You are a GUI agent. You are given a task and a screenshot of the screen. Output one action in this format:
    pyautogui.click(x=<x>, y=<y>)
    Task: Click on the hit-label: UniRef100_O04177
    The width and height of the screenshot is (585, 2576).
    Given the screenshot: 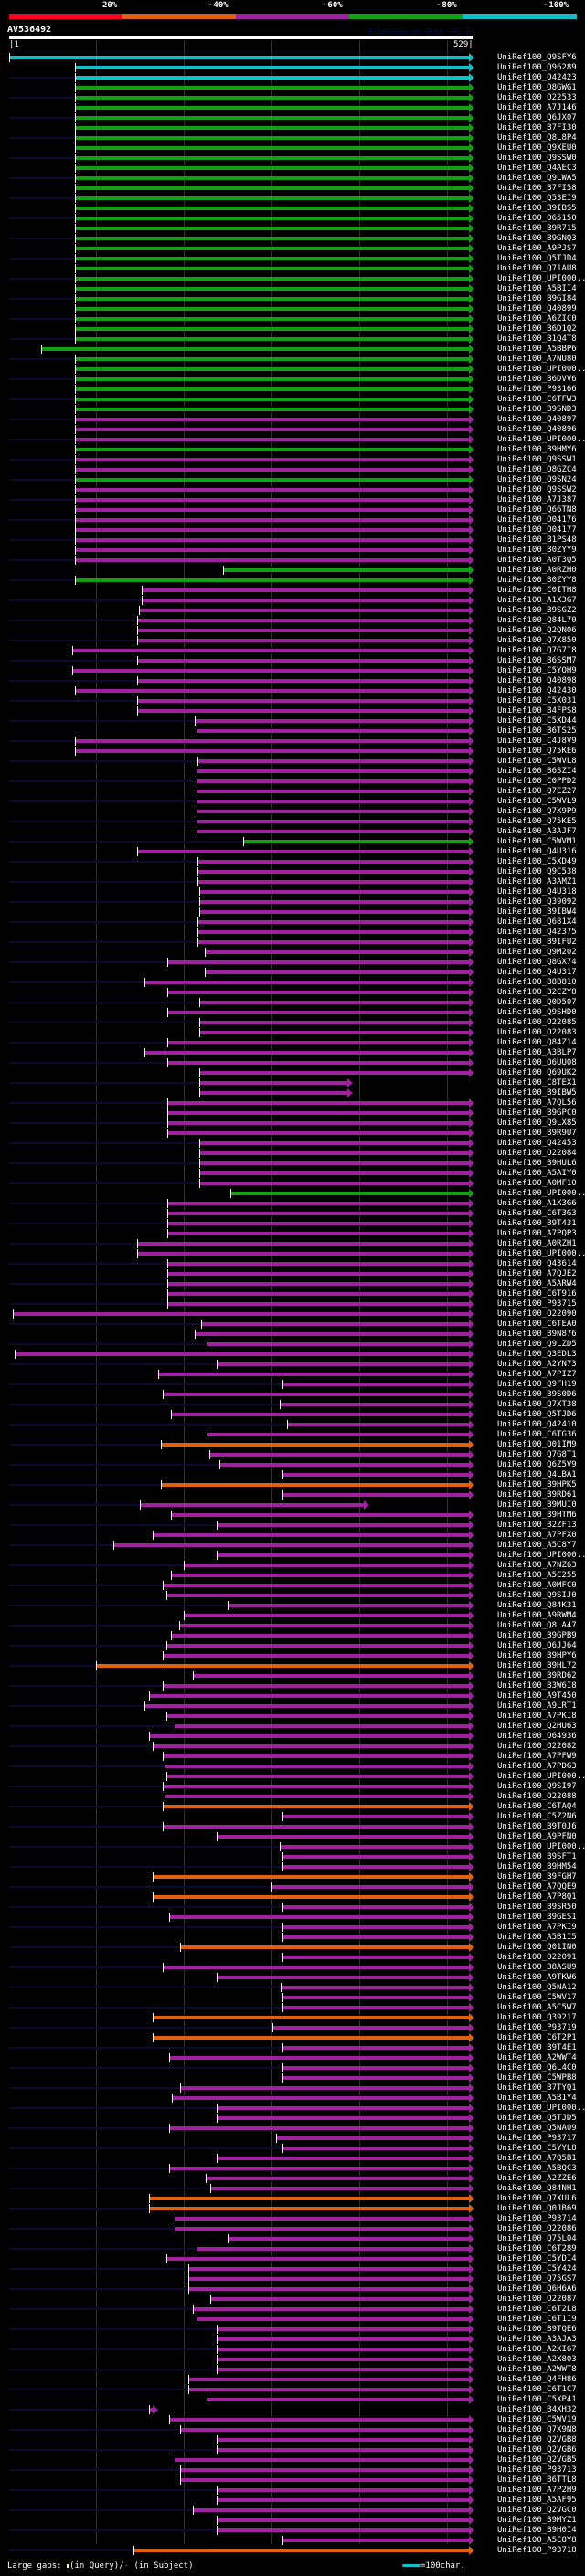 What is the action you would take?
    pyautogui.click(x=537, y=530)
    